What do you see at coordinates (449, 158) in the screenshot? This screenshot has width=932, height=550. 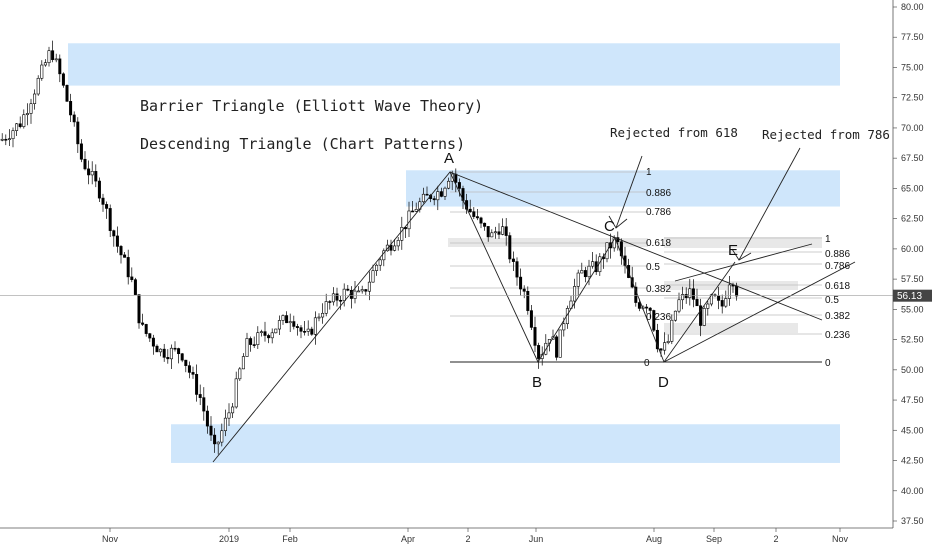 I see `wave-label-a: A` at bounding box center [449, 158].